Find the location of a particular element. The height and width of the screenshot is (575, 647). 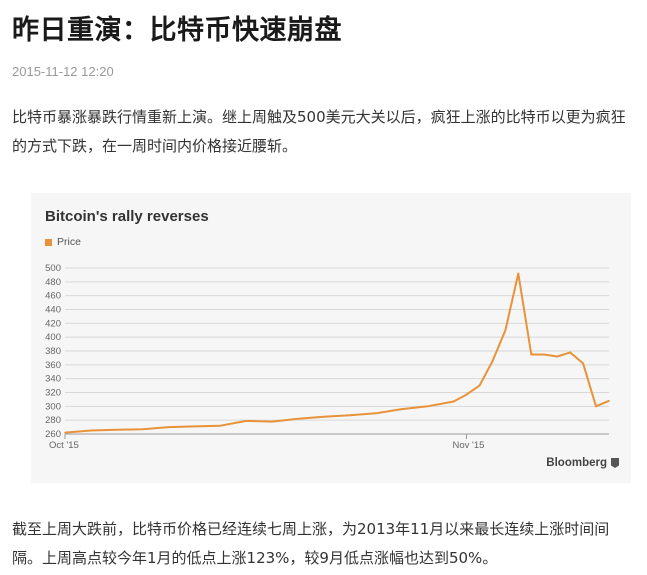

y-tick-label-440: 440 is located at coordinates (53, 310).